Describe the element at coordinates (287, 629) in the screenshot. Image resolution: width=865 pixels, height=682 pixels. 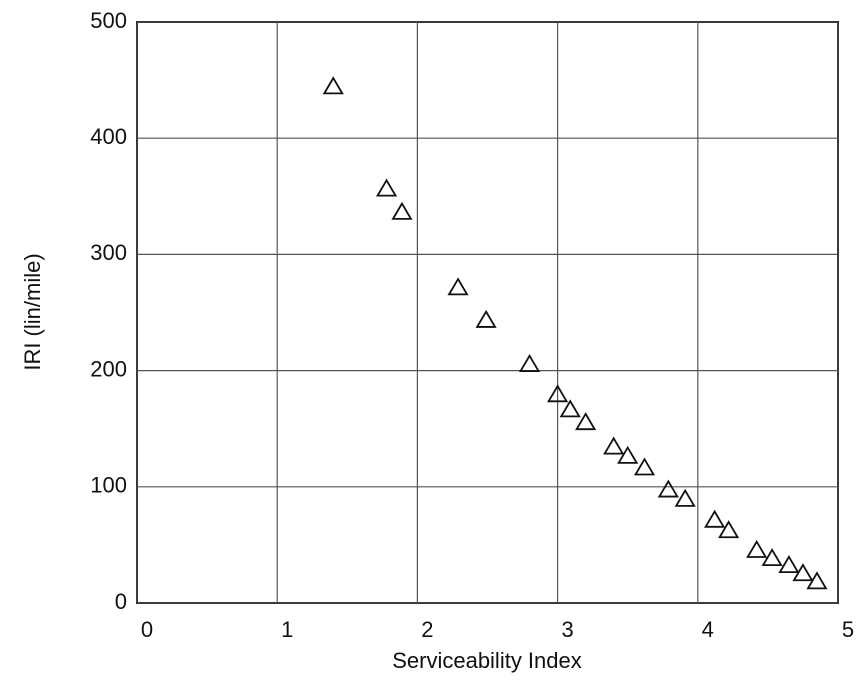
I see `x-tick-label: 1` at that location.